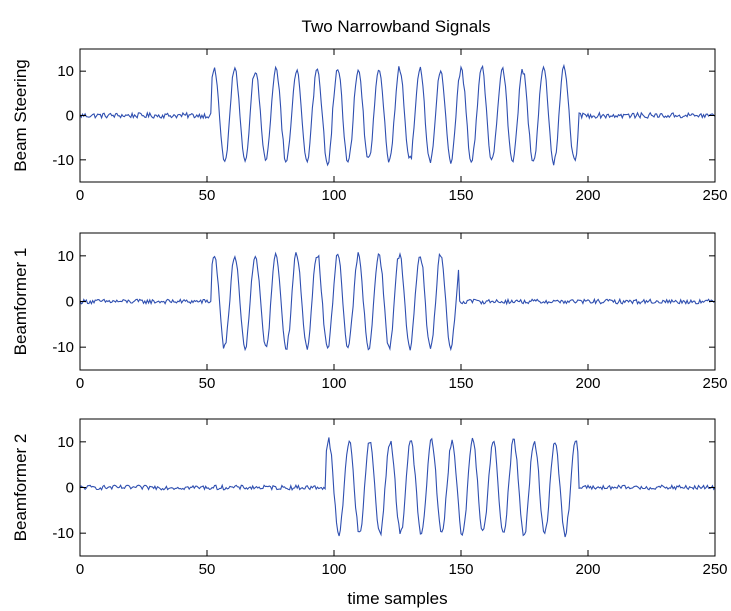 Image resolution: width=731 pixels, height=611 pixels. Describe the element at coordinates (20, 115) in the screenshot. I see `y-axis-label: Beam Steering` at that location.